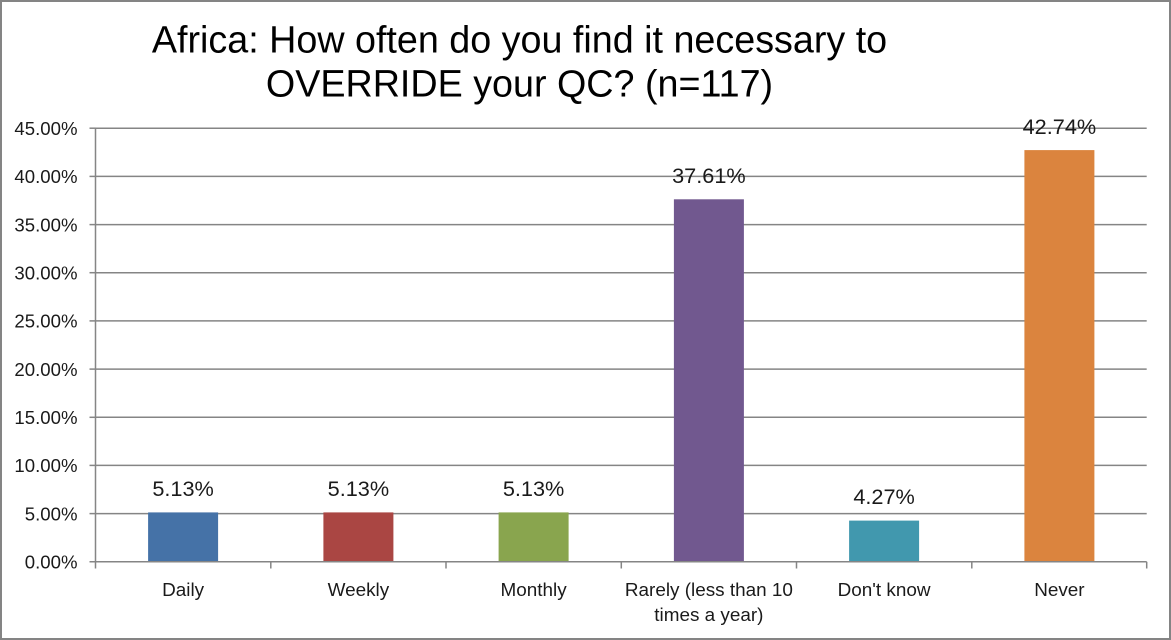 The image size is (1171, 640). What do you see at coordinates (45, 176) in the screenshot?
I see `svg-text: 40.00%` at bounding box center [45, 176].